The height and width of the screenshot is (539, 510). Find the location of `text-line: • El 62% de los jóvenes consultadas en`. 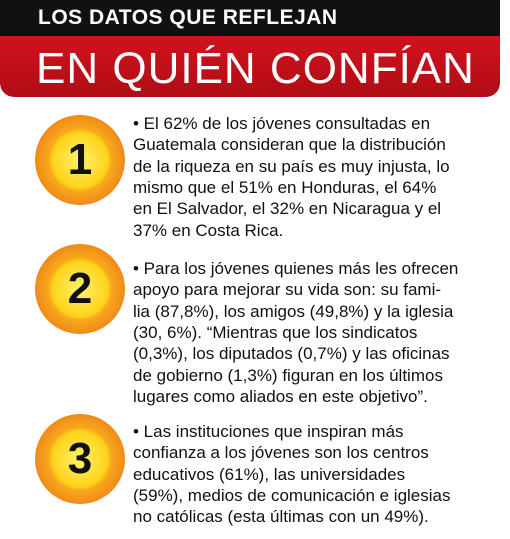

text-line: • El 62% de los jóvenes consultadas en is located at coordinates (282, 123).